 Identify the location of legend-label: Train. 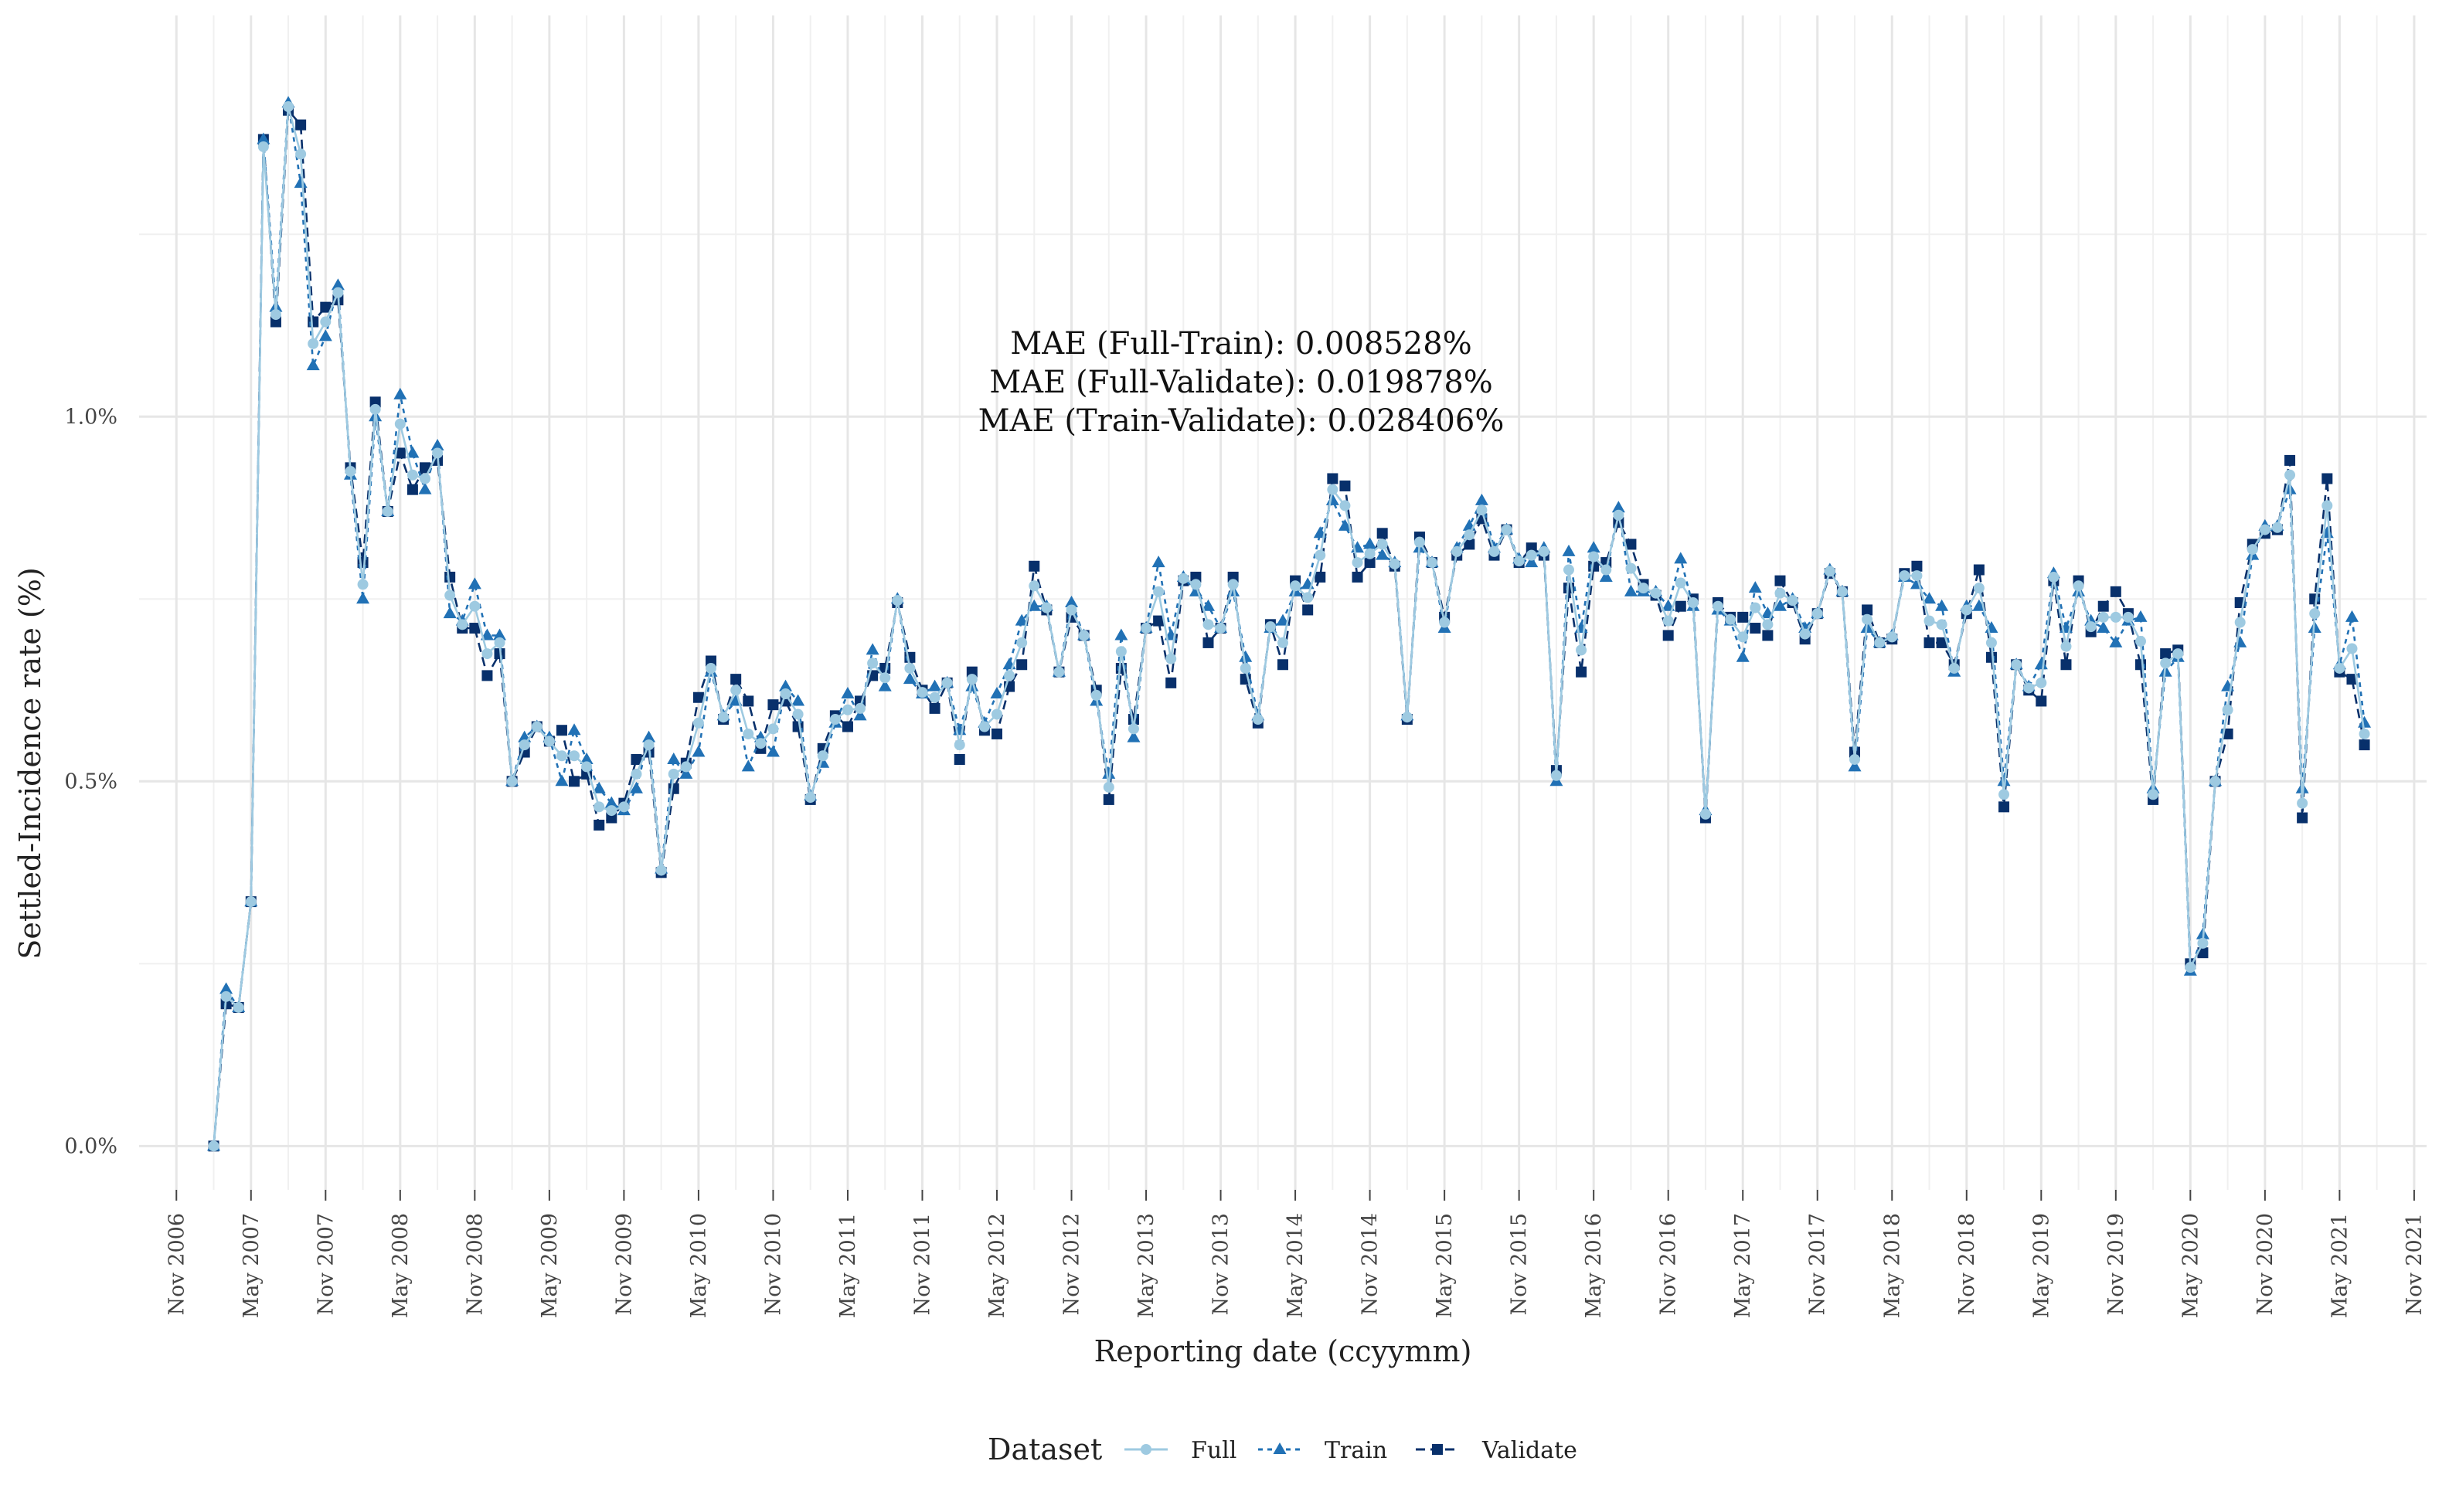
(1356, 1451).